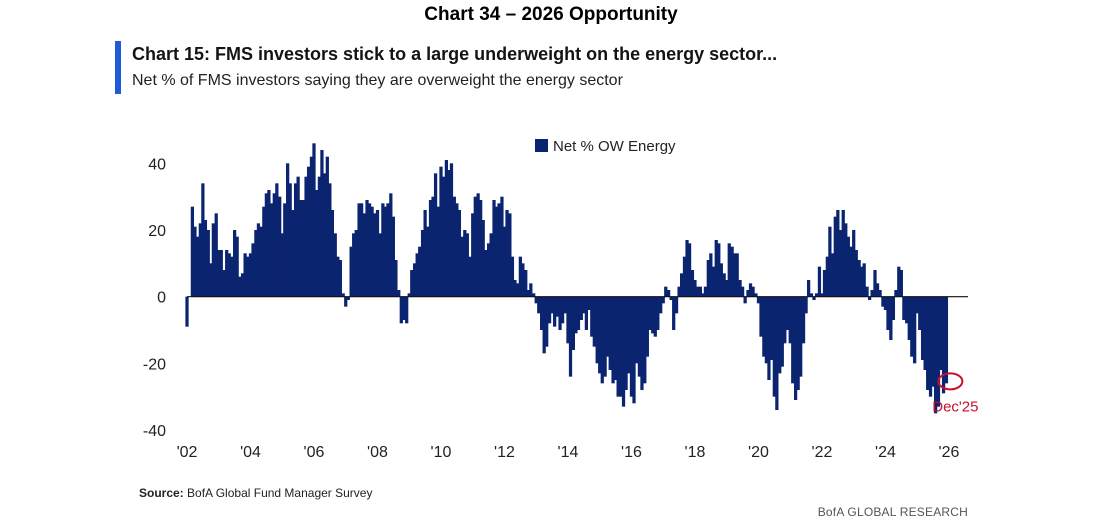 The width and height of the screenshot is (1102, 526). Describe the element at coordinates (885, 452) in the screenshot. I see `x-tick-label: '24` at that location.